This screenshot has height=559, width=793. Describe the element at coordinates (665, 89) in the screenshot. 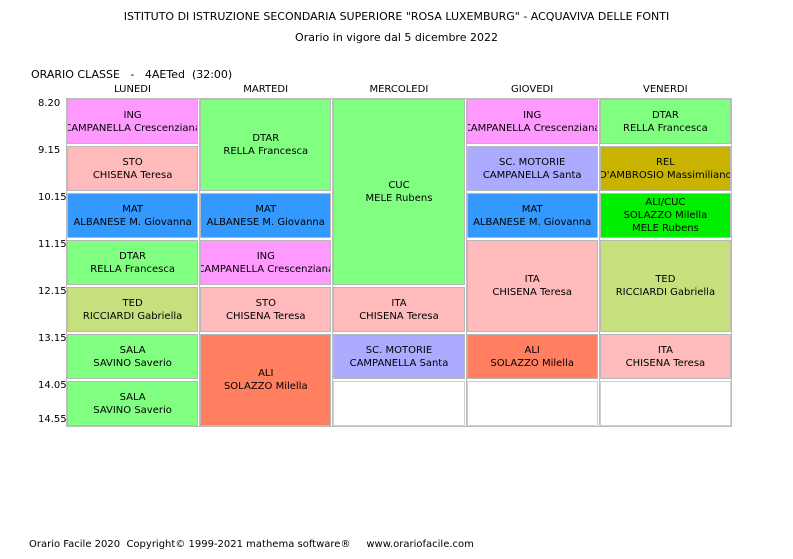

I see `day-header: VENERDI` at that location.